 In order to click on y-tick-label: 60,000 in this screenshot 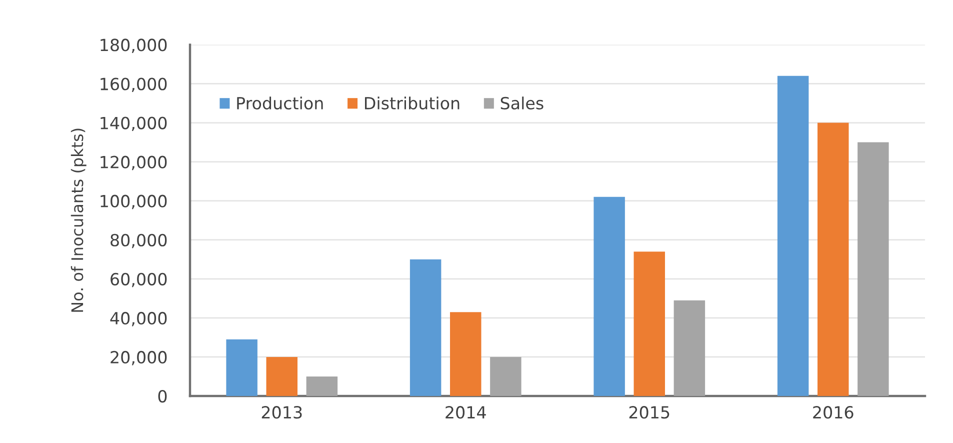, I will do `click(138, 280)`.